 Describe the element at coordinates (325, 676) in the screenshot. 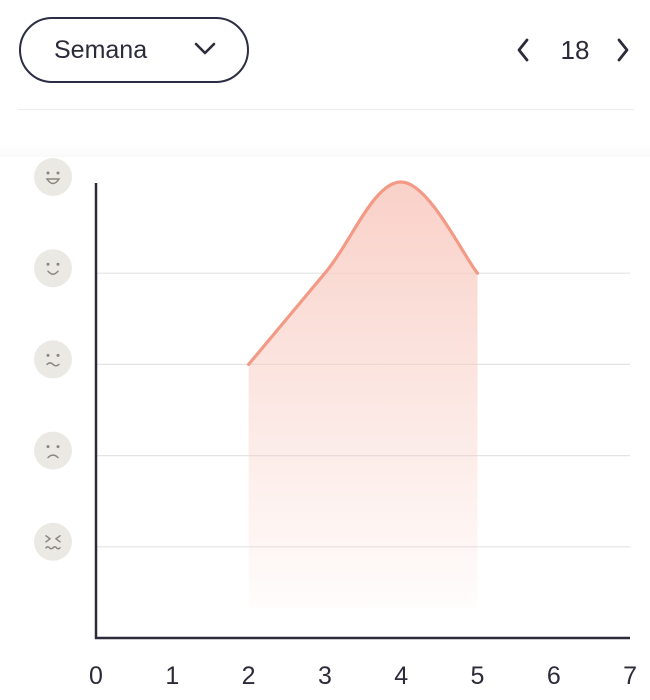

I see `x-tick-label: 3` at that location.